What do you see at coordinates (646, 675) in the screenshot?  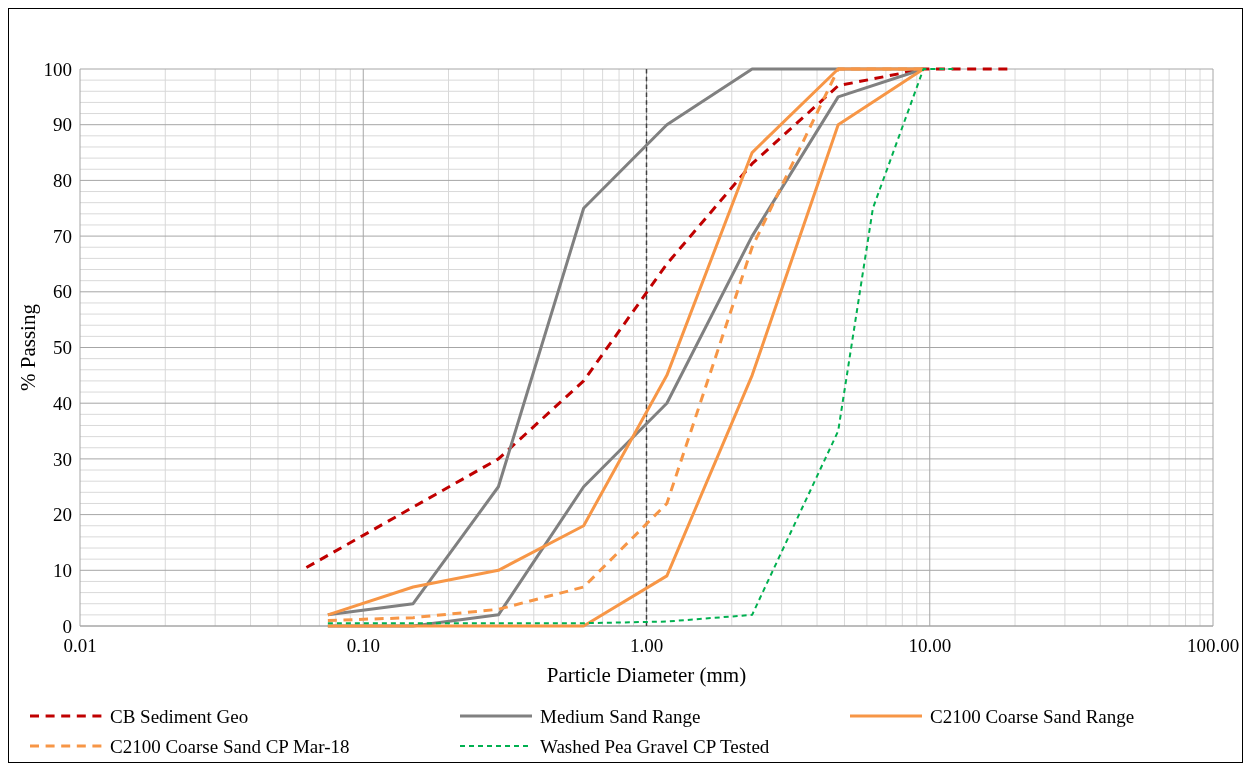 I see `x-axis-title: Particle Diameter (mm)` at bounding box center [646, 675].